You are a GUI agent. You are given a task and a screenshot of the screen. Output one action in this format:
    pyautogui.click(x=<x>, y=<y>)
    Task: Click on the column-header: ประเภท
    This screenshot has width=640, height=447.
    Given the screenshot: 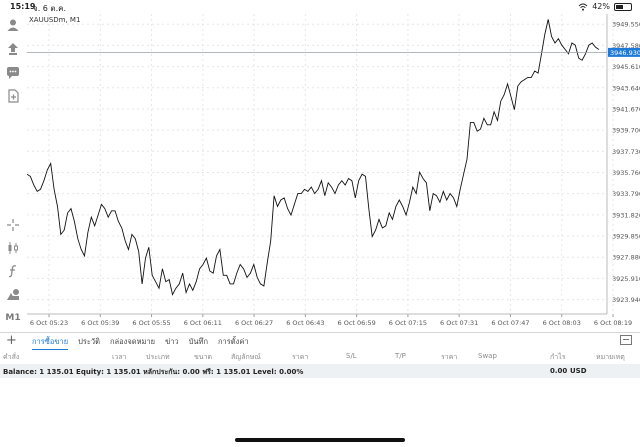 What is the action you would take?
    pyautogui.click(x=158, y=357)
    